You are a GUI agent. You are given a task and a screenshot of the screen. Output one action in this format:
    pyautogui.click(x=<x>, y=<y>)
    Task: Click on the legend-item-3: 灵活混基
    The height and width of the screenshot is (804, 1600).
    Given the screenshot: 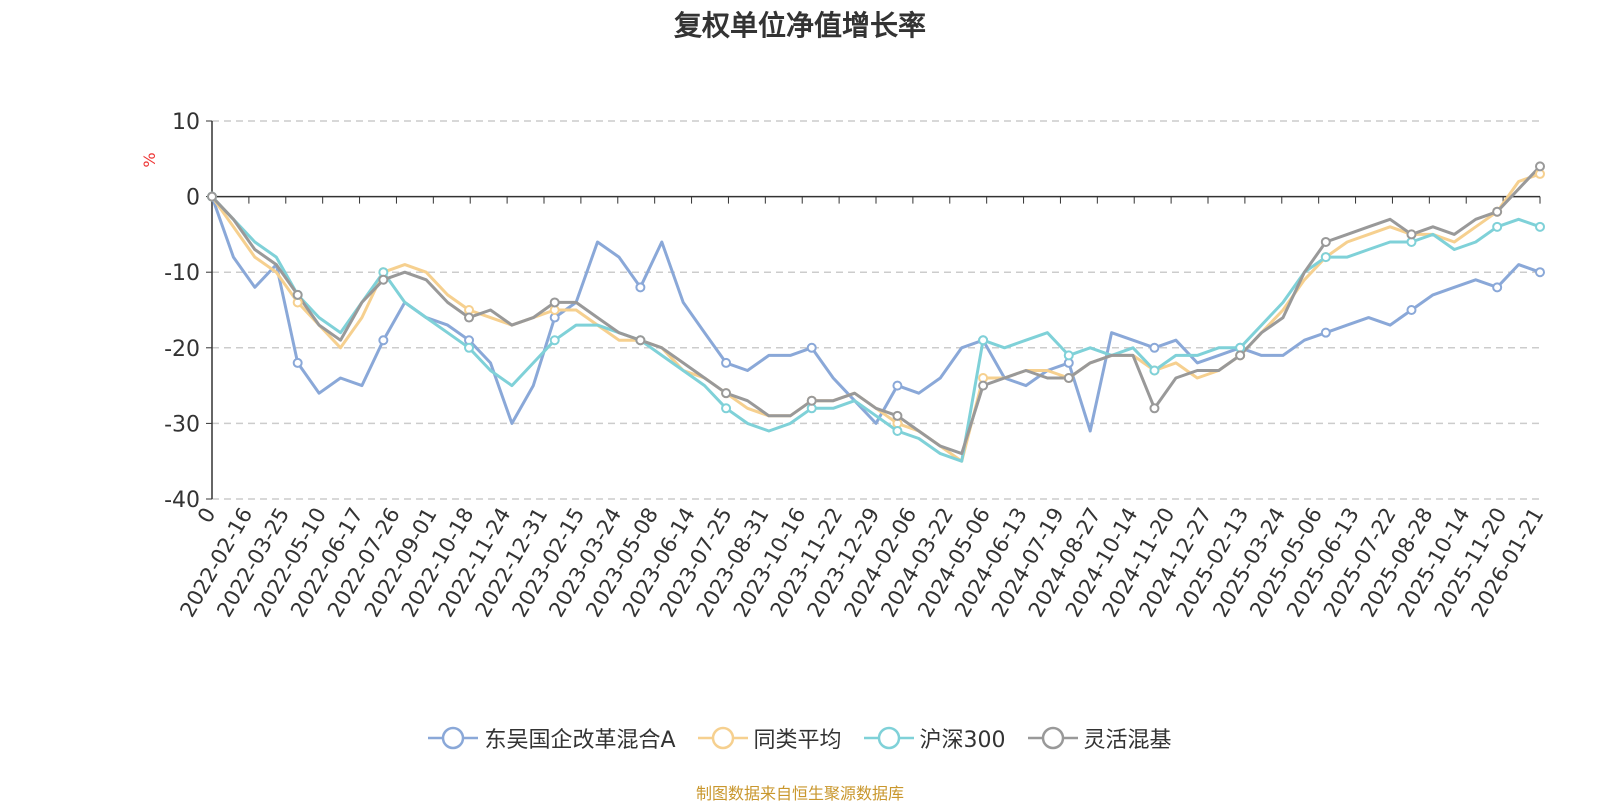 What is the action you would take?
    pyautogui.click(x=1099, y=738)
    